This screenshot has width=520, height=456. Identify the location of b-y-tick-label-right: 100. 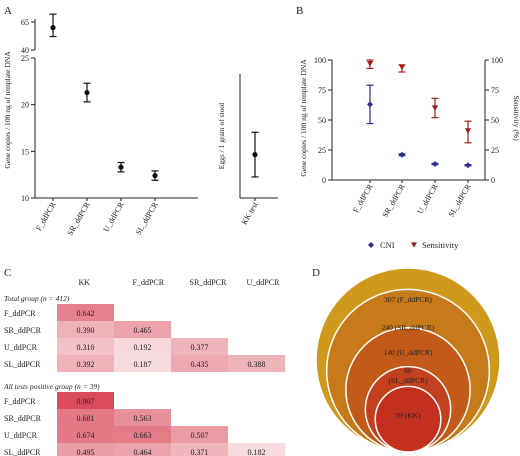
(497, 60).